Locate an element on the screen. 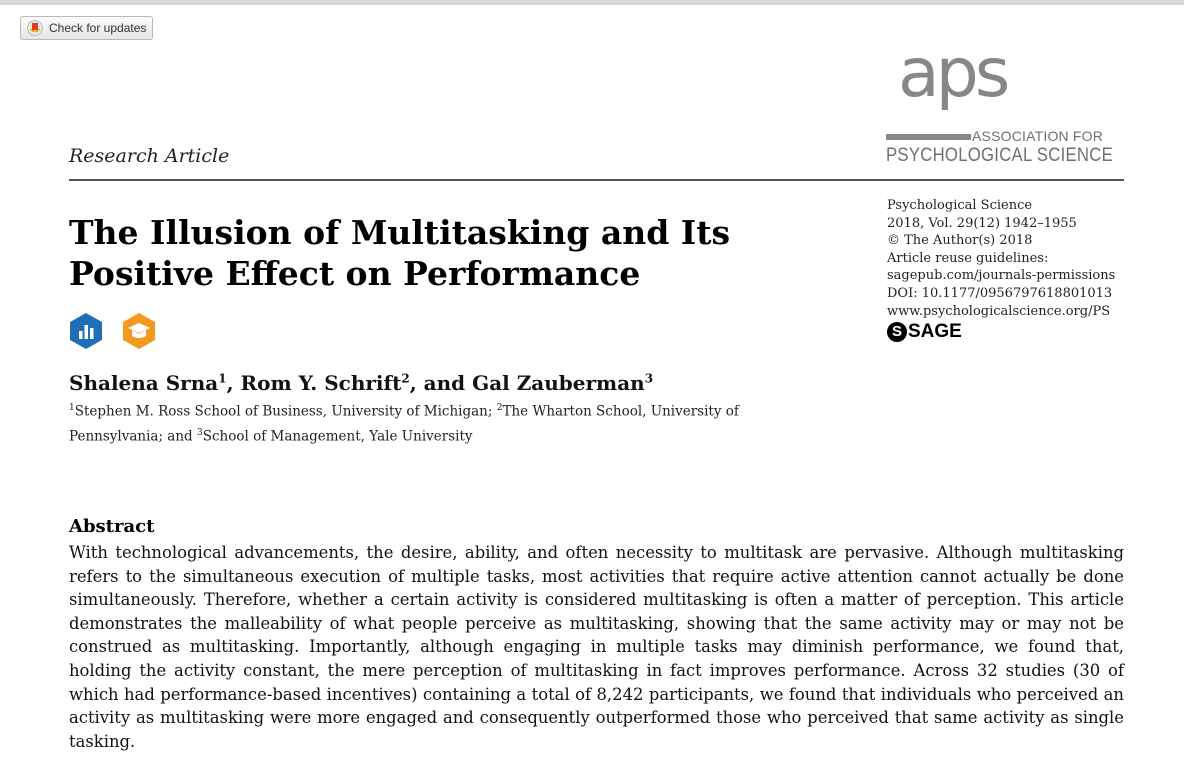 The height and width of the screenshot is (773, 1184). aps-logo-line1: ASSOCIATION FOR is located at coordinates (1038, 136).